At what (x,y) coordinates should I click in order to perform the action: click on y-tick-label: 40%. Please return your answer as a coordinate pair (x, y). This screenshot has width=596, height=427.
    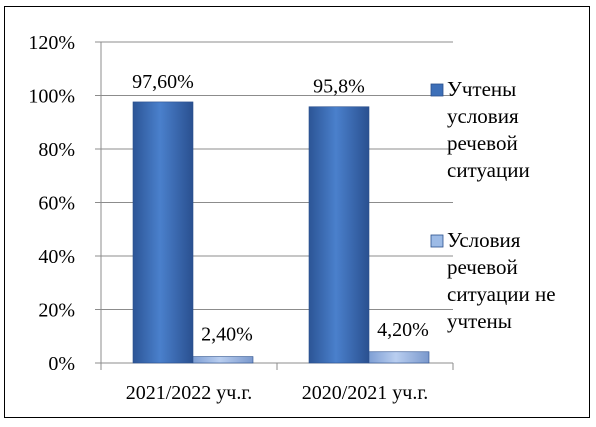
    Looking at the image, I should click on (56, 257).